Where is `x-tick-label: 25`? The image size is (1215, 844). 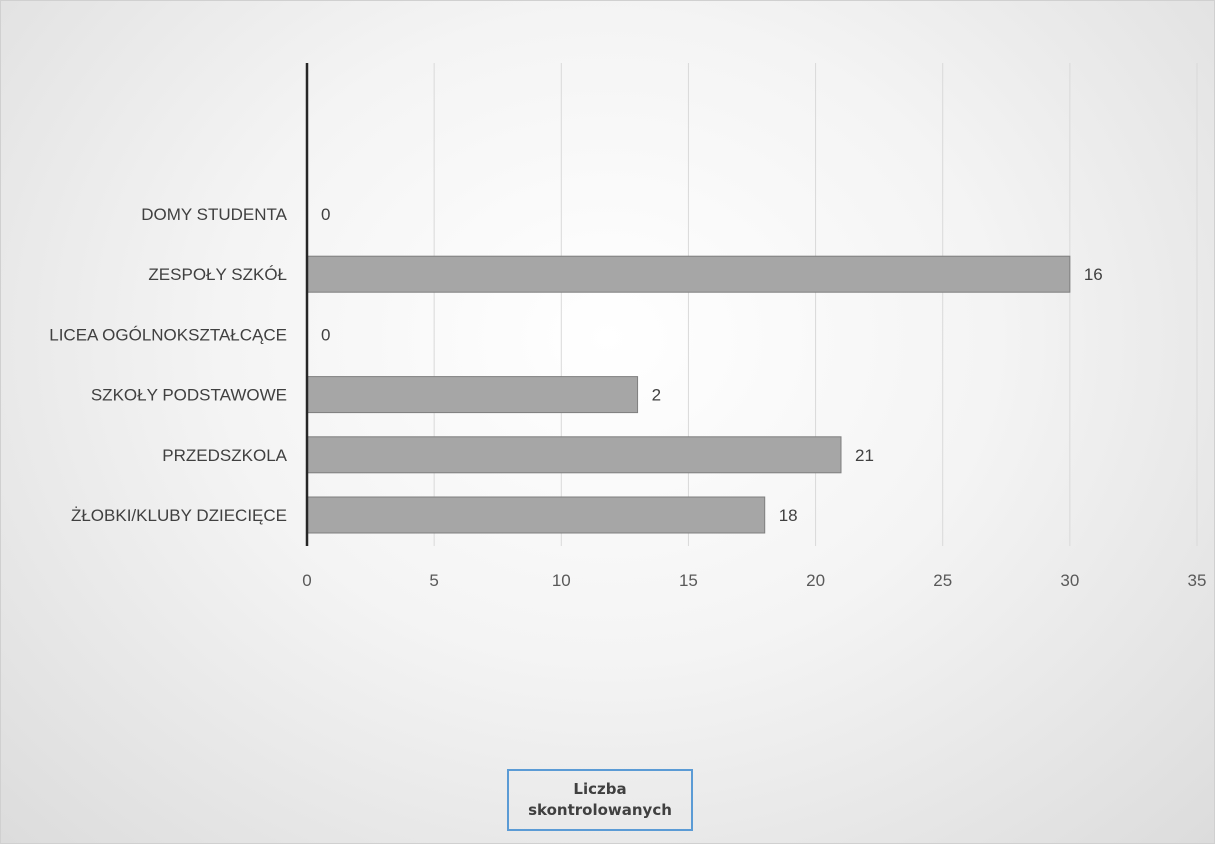
x-tick-label: 25 is located at coordinates (942, 580).